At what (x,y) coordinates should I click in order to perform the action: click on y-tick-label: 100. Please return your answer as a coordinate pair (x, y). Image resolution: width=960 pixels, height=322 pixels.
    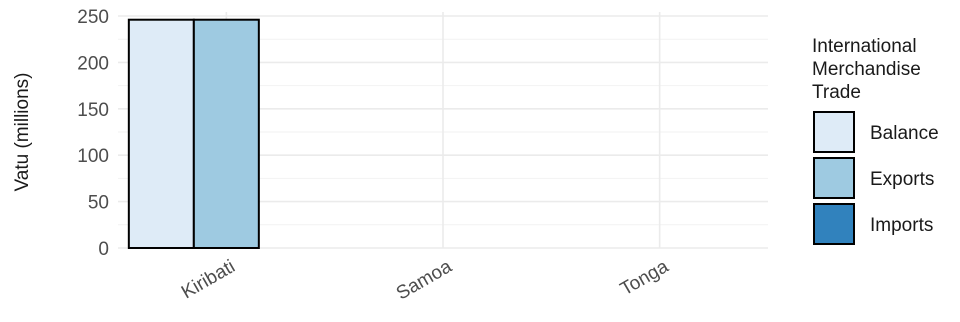
    Looking at the image, I should click on (93, 156).